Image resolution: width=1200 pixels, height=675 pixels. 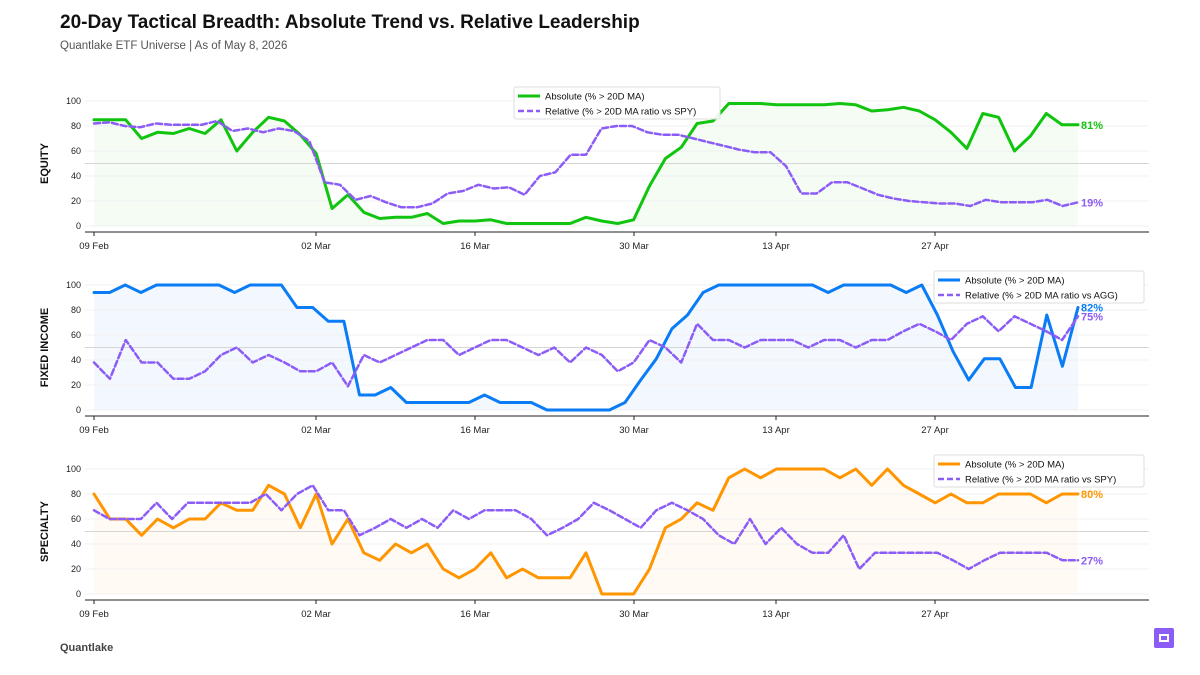 I want to click on series-end-label: 81%, so click(x=1092, y=126).